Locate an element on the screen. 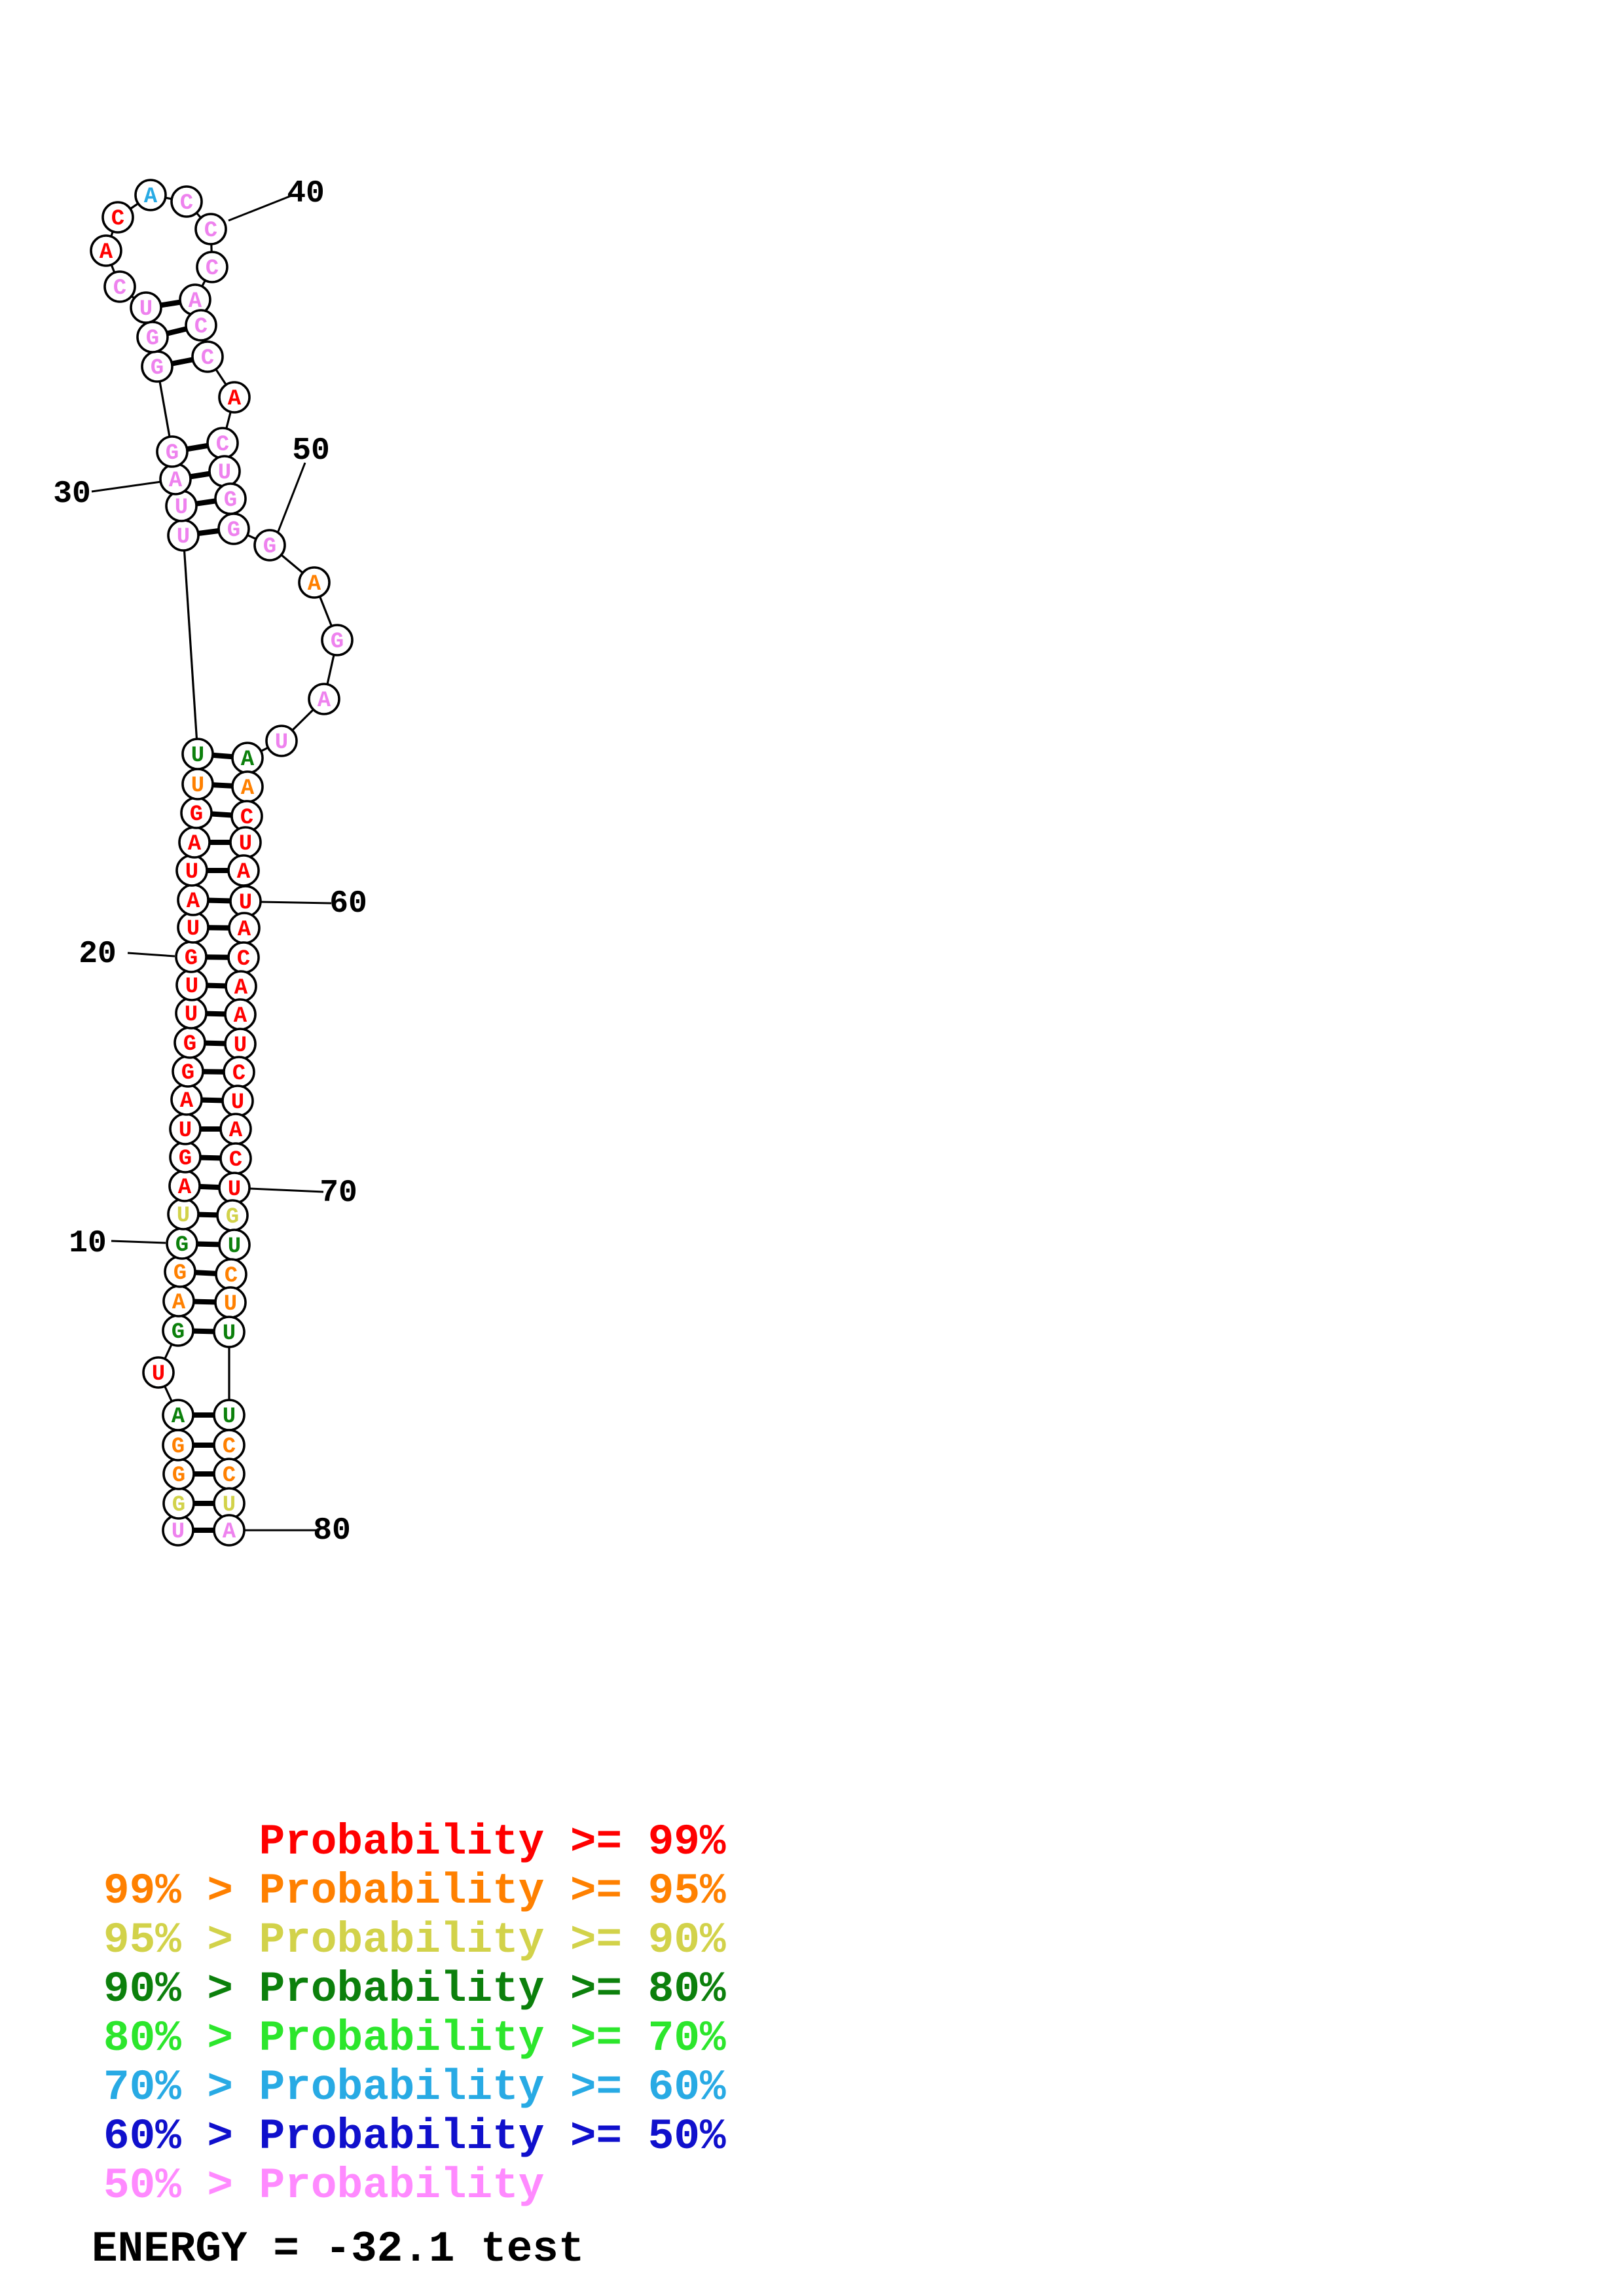 This screenshot has height=2296, width=1623. nucleotide-16-G: G is located at coordinates (188, 1071).